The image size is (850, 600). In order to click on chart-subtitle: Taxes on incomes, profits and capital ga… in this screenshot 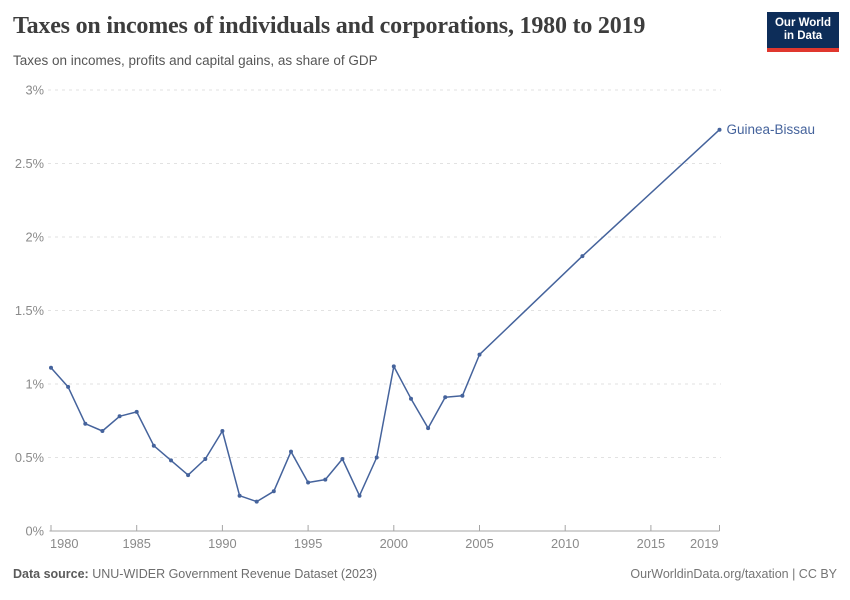, I will do `click(195, 60)`.